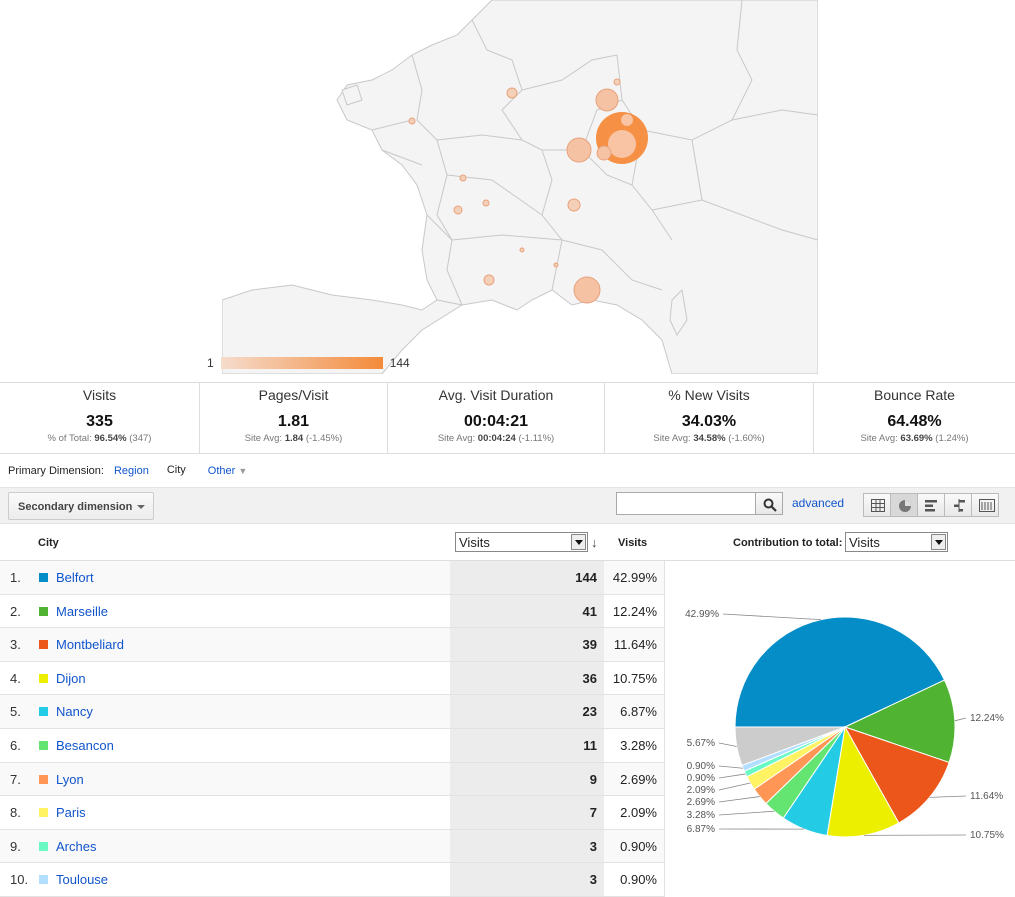 The image size is (1015, 897). I want to click on search-icon, so click(770, 505).